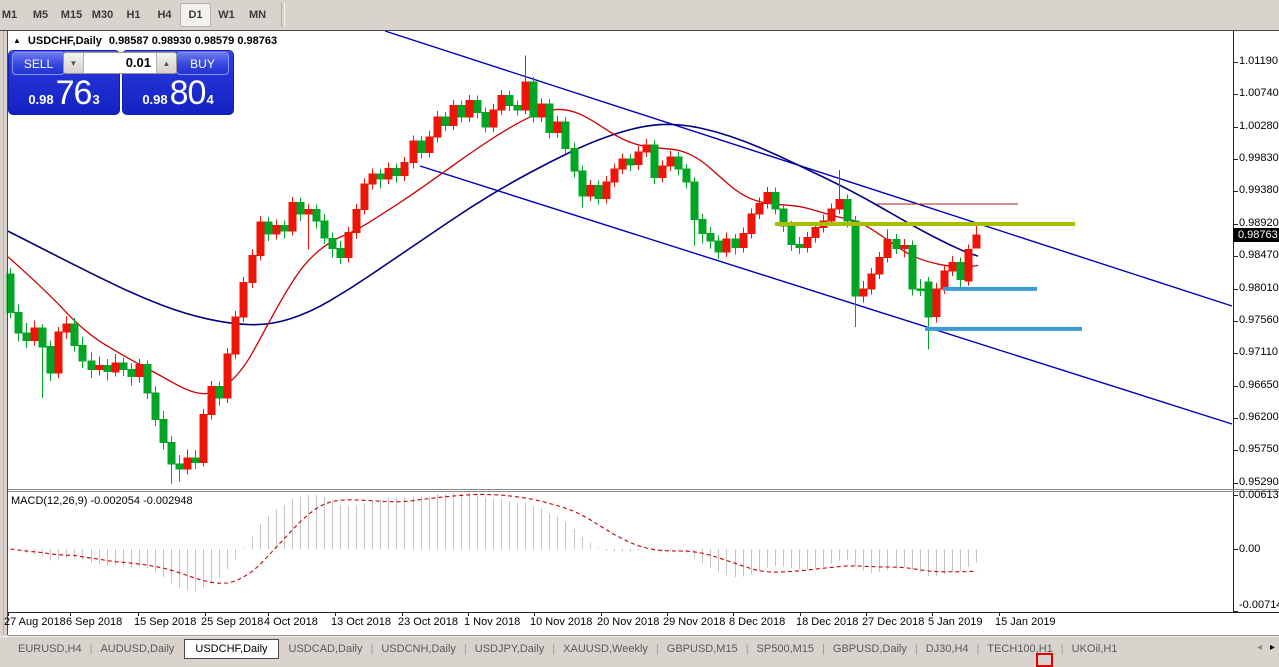 The width and height of the screenshot is (1279, 667). What do you see at coordinates (1259, 494) in the screenshot?
I see `macd-axis-label: 0.006137` at bounding box center [1259, 494].